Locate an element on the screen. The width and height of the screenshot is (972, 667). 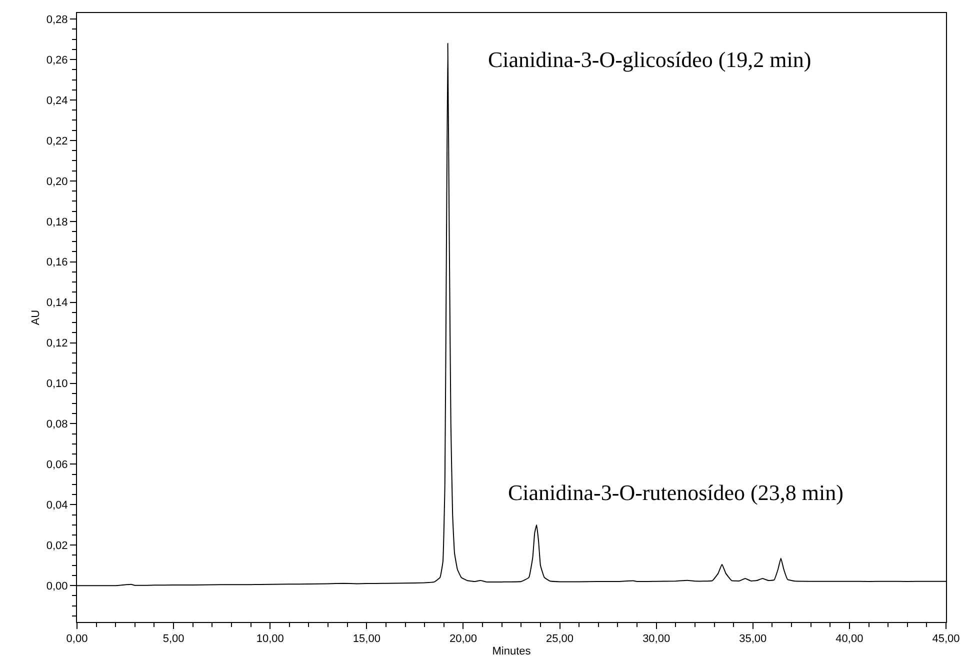
y-tick-label: 0,02 is located at coordinates (57, 546).